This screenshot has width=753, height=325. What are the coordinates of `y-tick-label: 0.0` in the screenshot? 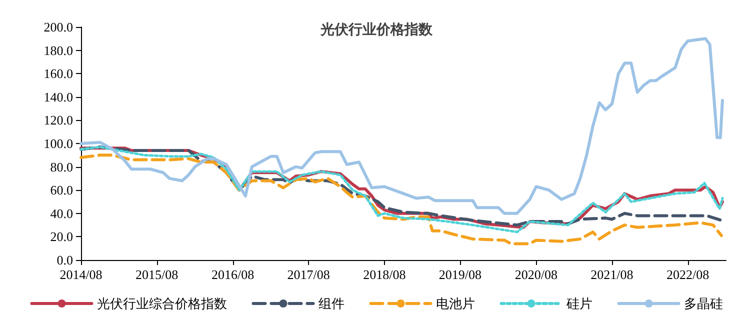 It's located at (64, 260).